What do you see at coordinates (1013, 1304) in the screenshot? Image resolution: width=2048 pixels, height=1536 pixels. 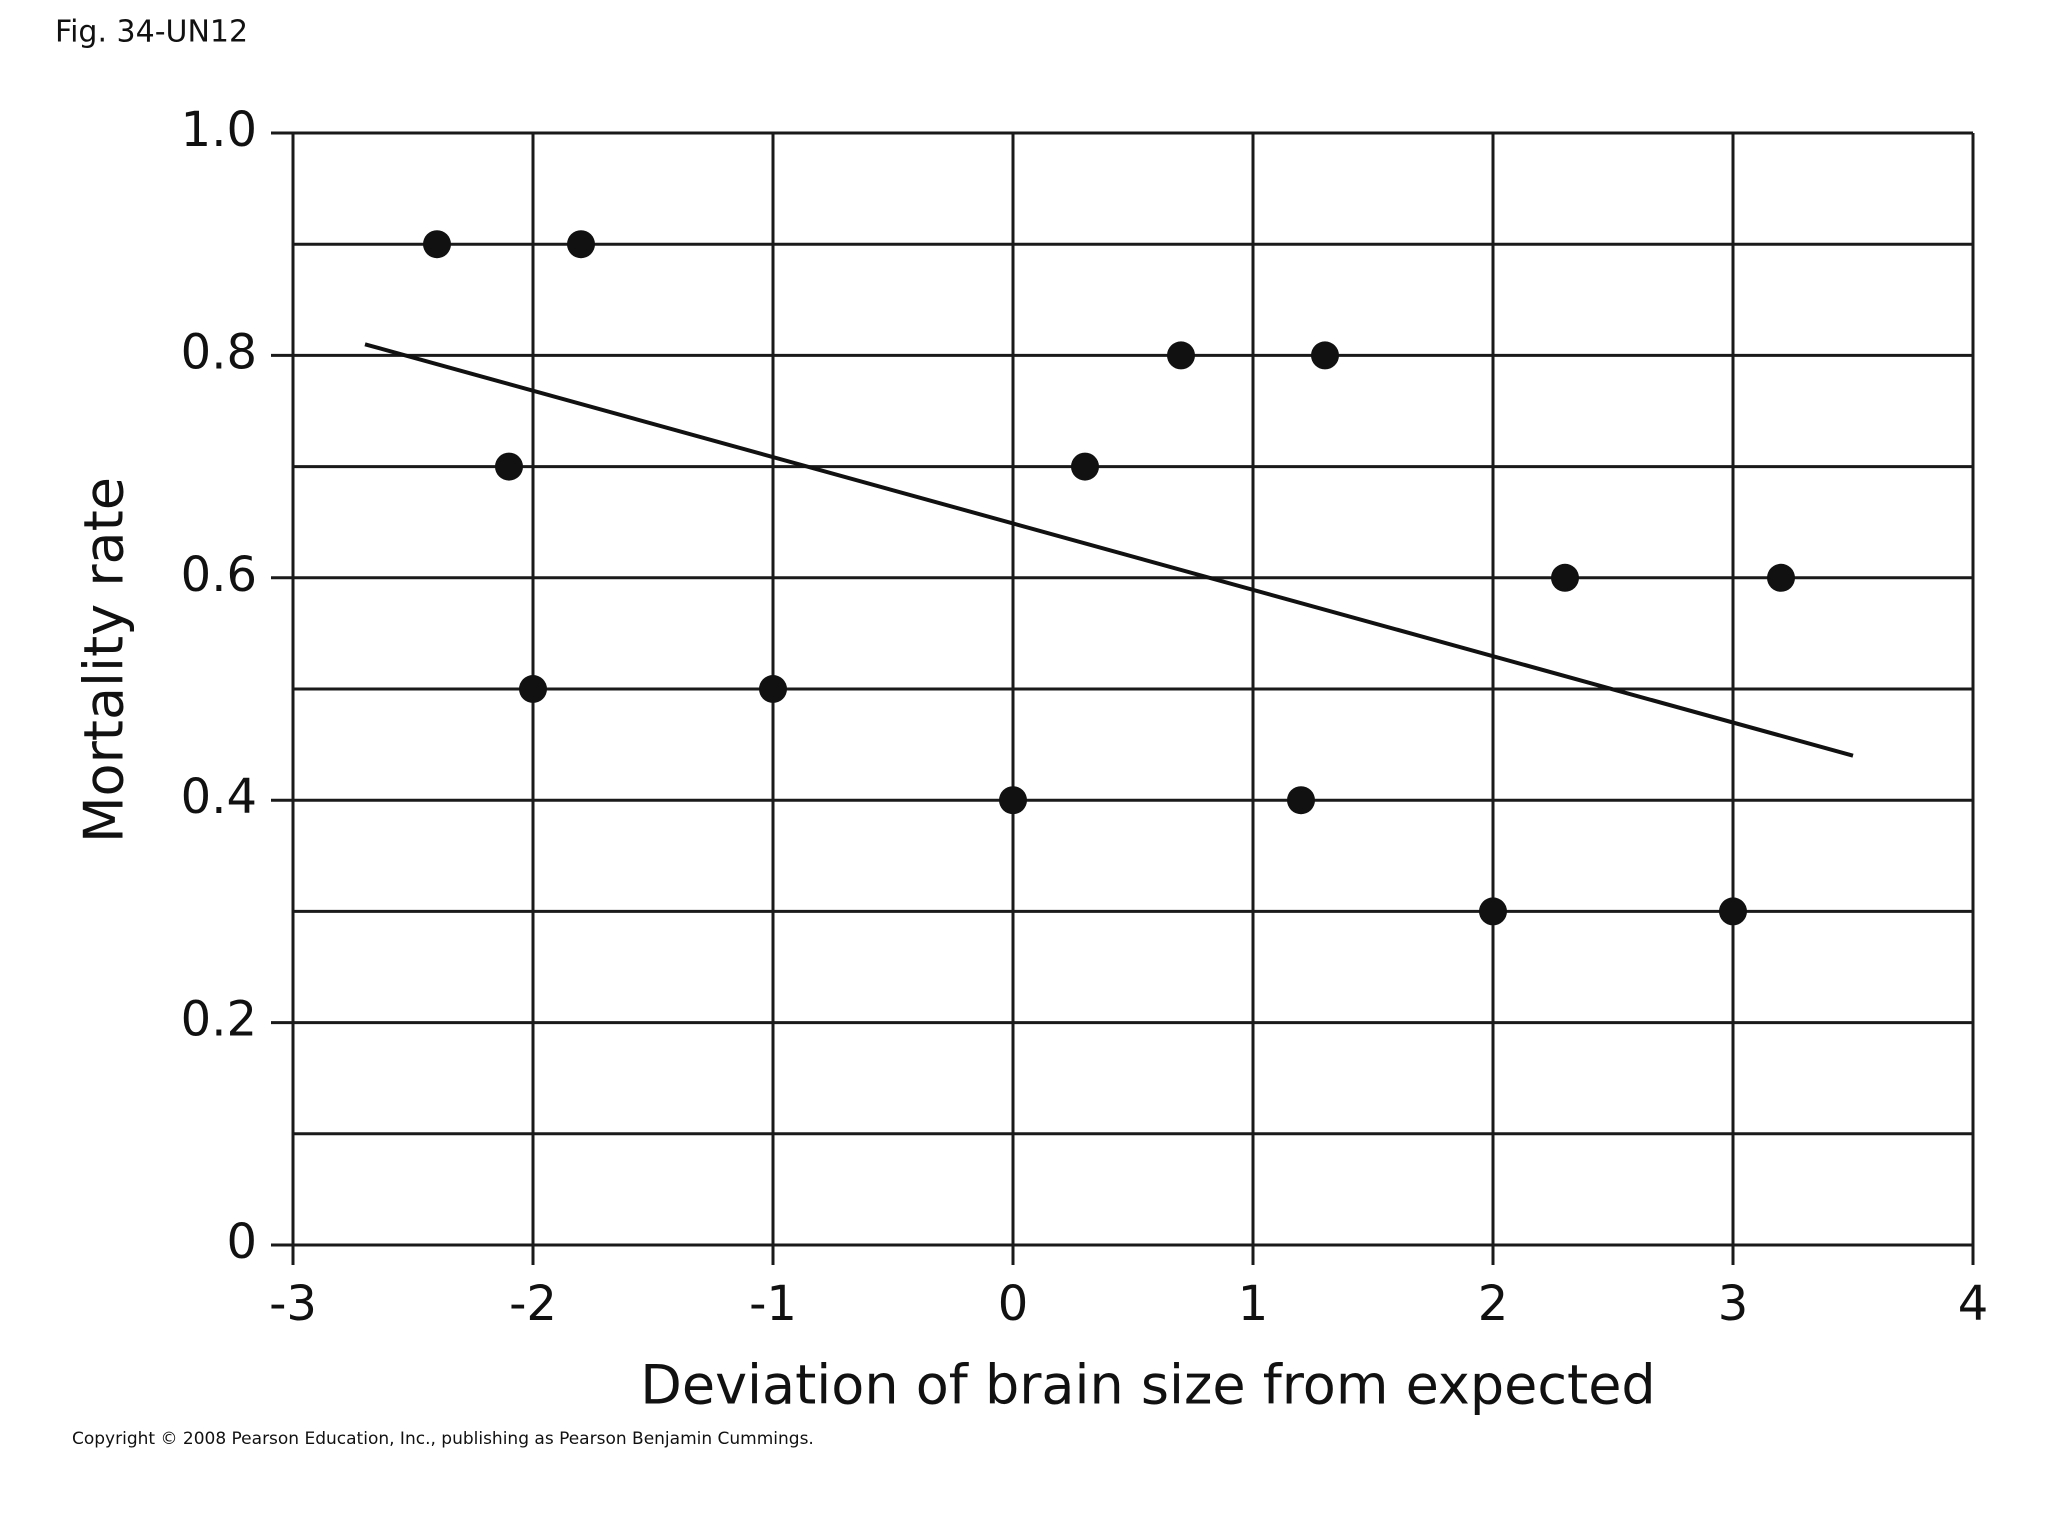 I see `x-tick-label: 0` at bounding box center [1013, 1304].